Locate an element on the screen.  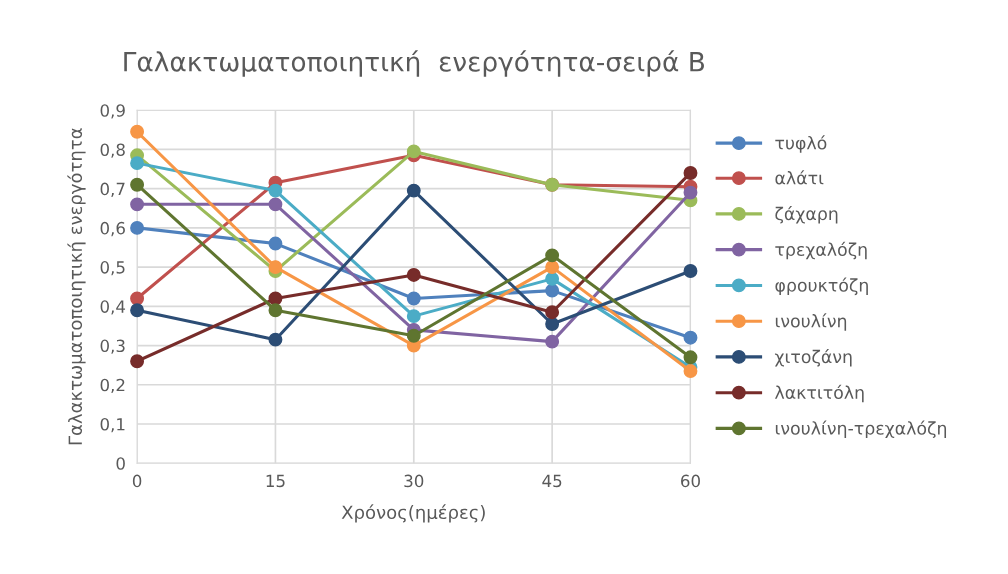
chart-title: Γαλακτωματοποιητική ενεργότητα-σειρά Β is located at coordinates (414, 63).